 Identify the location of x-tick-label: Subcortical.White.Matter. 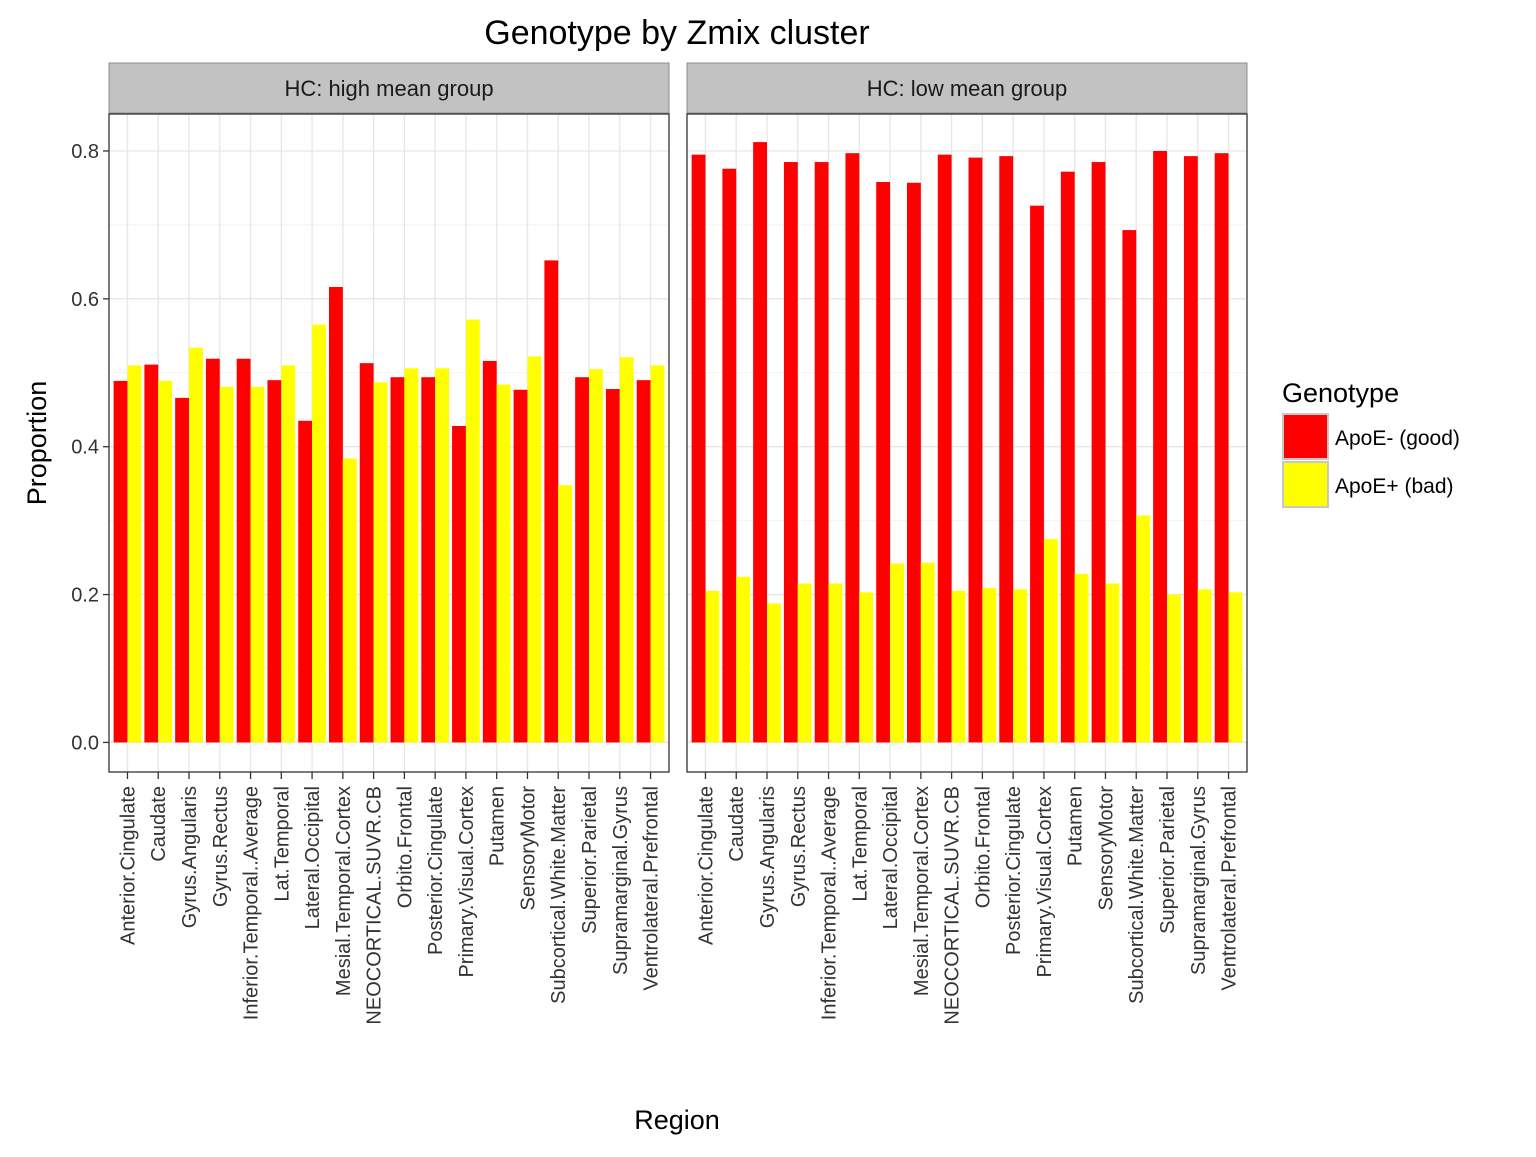
(1137, 895).